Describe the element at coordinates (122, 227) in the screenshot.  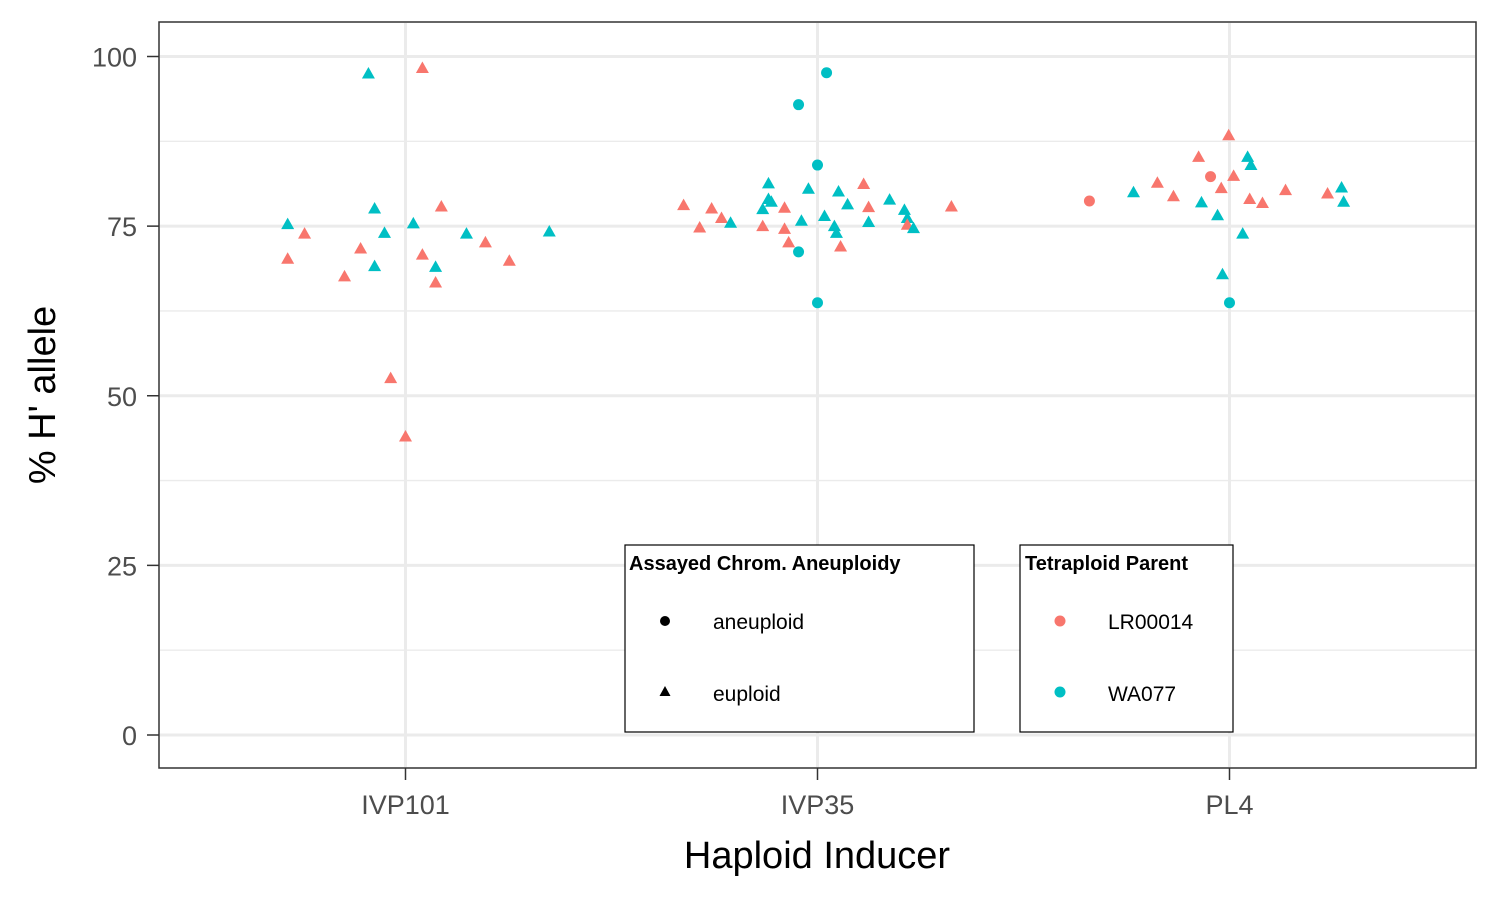
I see `y-tick-label: 75` at that location.